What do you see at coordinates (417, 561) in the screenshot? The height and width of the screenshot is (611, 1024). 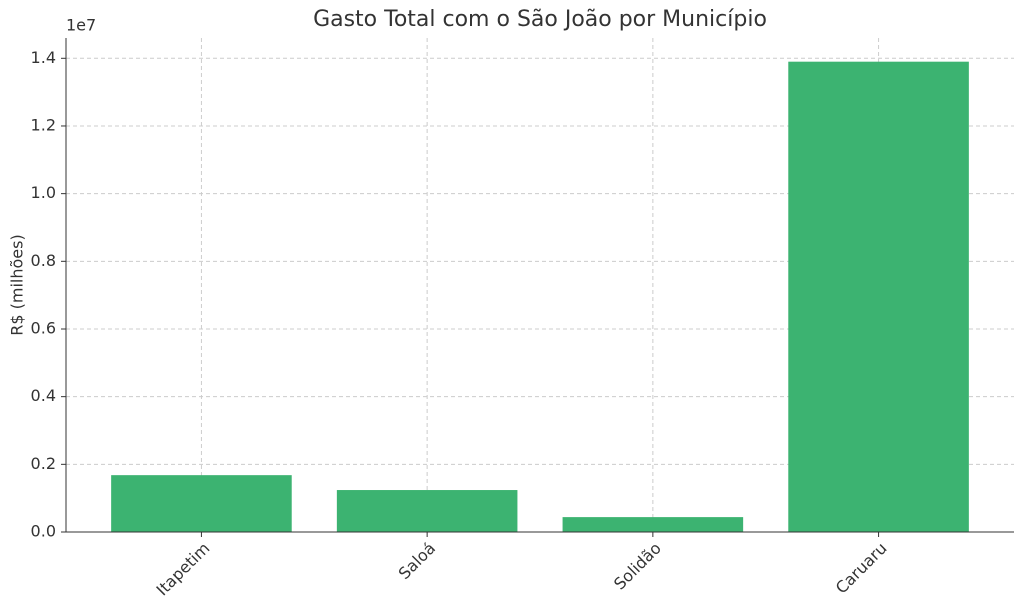 I see `x-tick-label: Saloá` at bounding box center [417, 561].